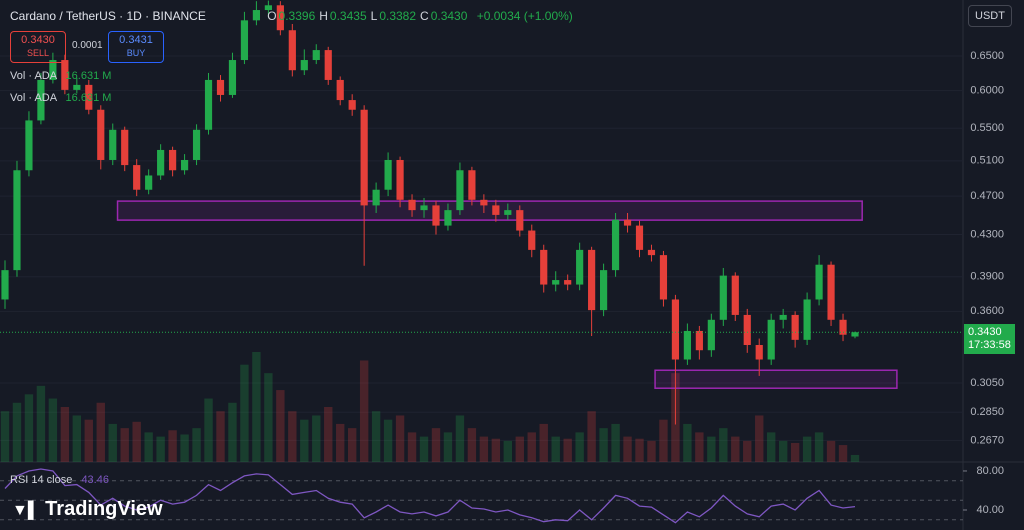 Image resolution: width=1024 pixels, height=530 pixels. Describe the element at coordinates (88, 98) in the screenshot. I see `volume-value: 16.631 M` at that location.